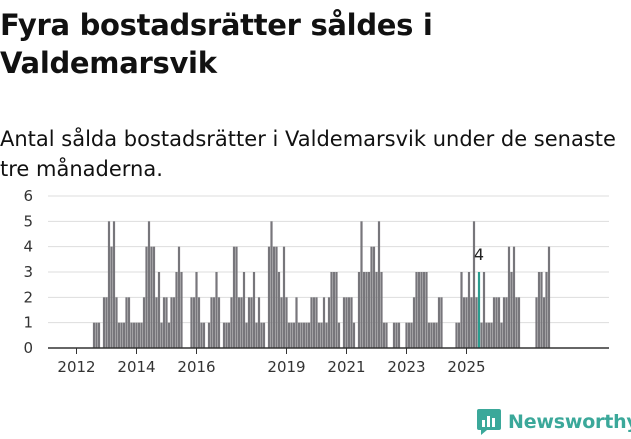  What do you see at coordinates (216, 44) in the screenshot?
I see `headline: Fyra bostadsrätter såldes i Valdemarsvik` at bounding box center [216, 44].